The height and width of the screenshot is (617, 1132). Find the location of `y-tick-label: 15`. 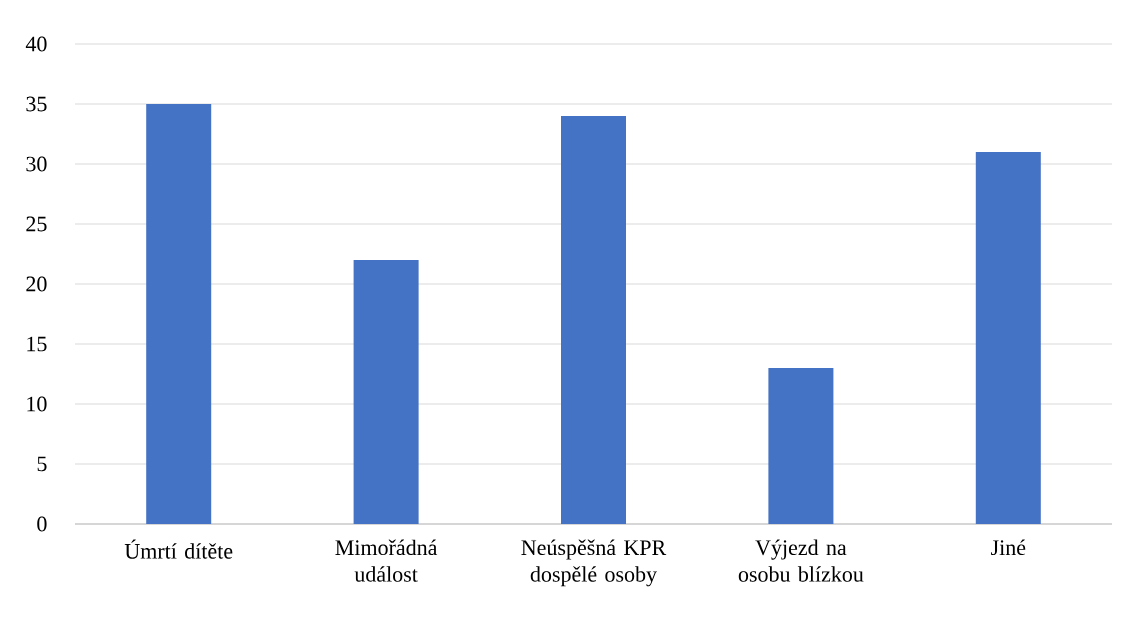

y-tick-label: 15 is located at coordinates (37, 344).